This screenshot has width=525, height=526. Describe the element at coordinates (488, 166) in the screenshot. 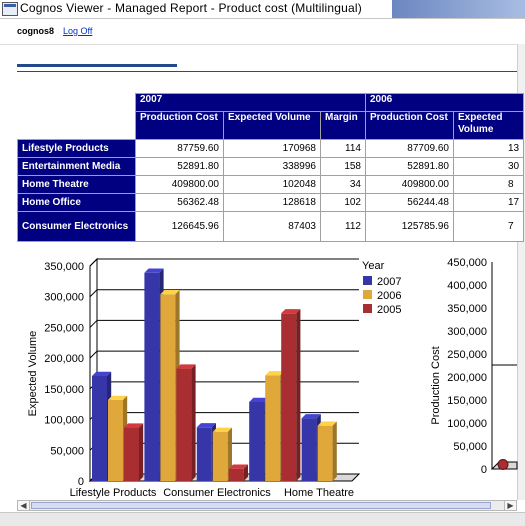

I see `cell-value: 30` at that location.